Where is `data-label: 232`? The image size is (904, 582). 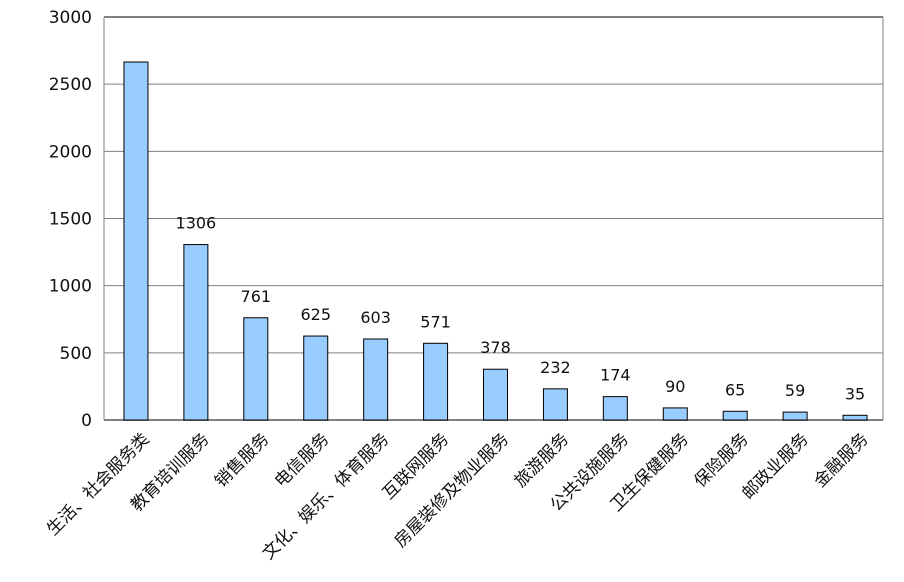 data-label: 232 is located at coordinates (555, 367).